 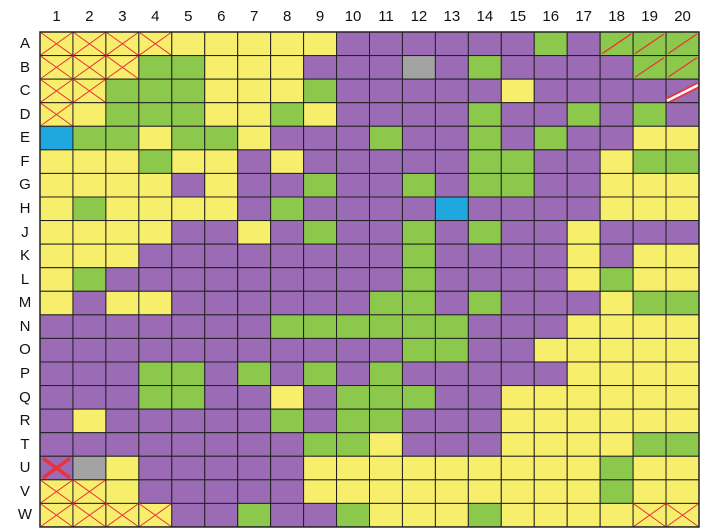 I want to click on cell-T8, so click(x=287, y=444).